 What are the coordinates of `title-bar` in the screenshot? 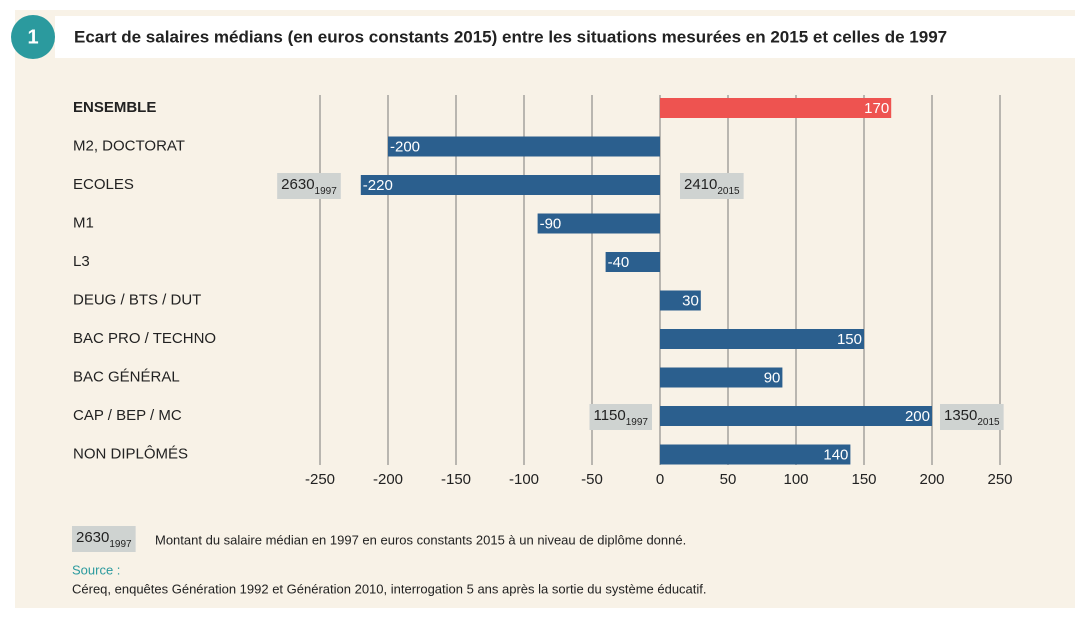 It's located at (565, 37).